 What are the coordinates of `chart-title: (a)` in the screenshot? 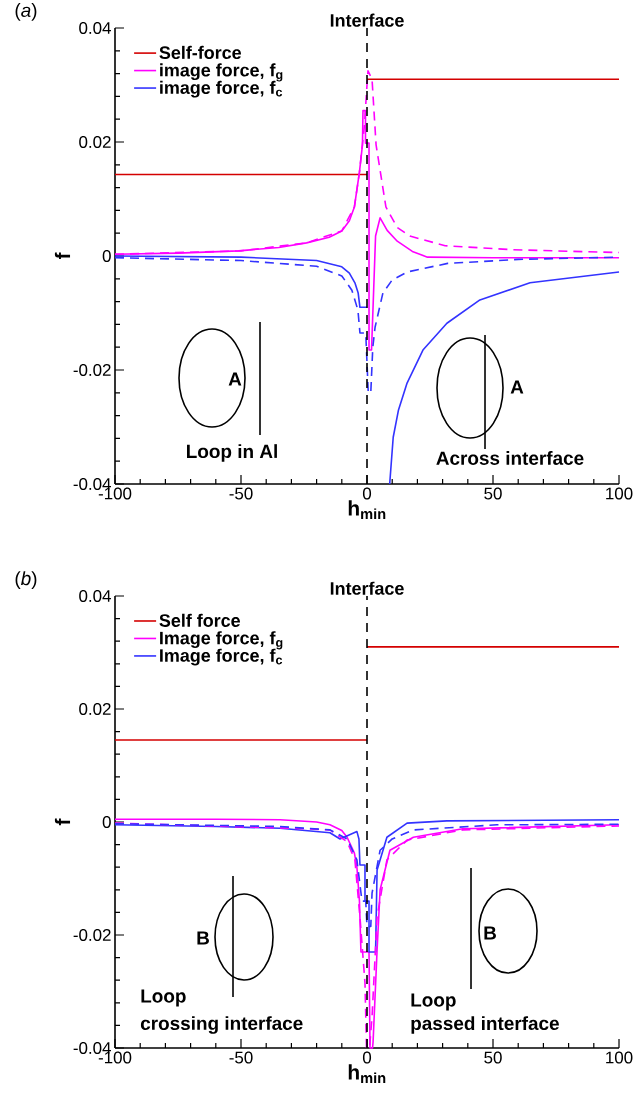 It's located at (26, 12).